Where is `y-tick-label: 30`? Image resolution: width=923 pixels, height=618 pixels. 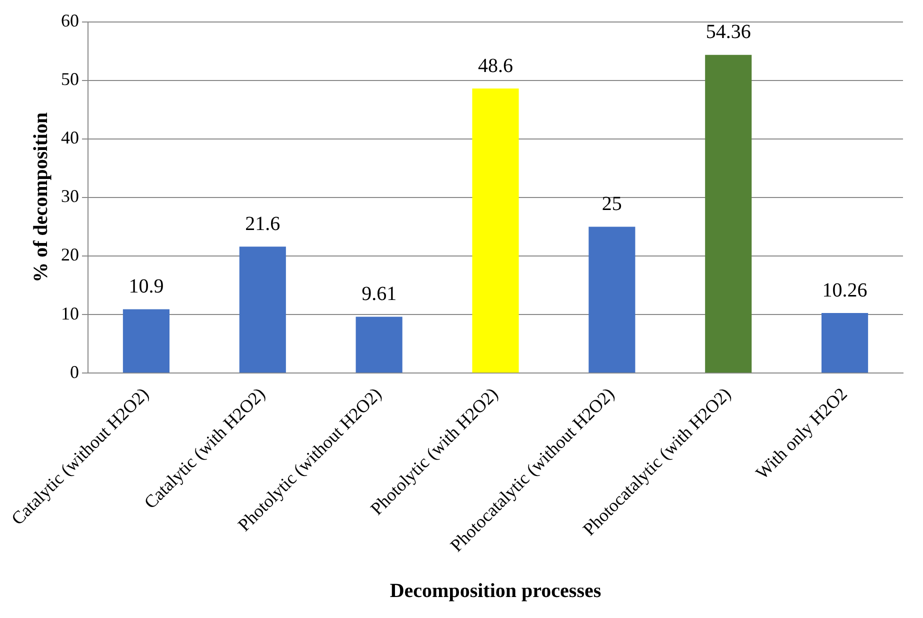 y-tick-label: 30 is located at coordinates (70, 196).